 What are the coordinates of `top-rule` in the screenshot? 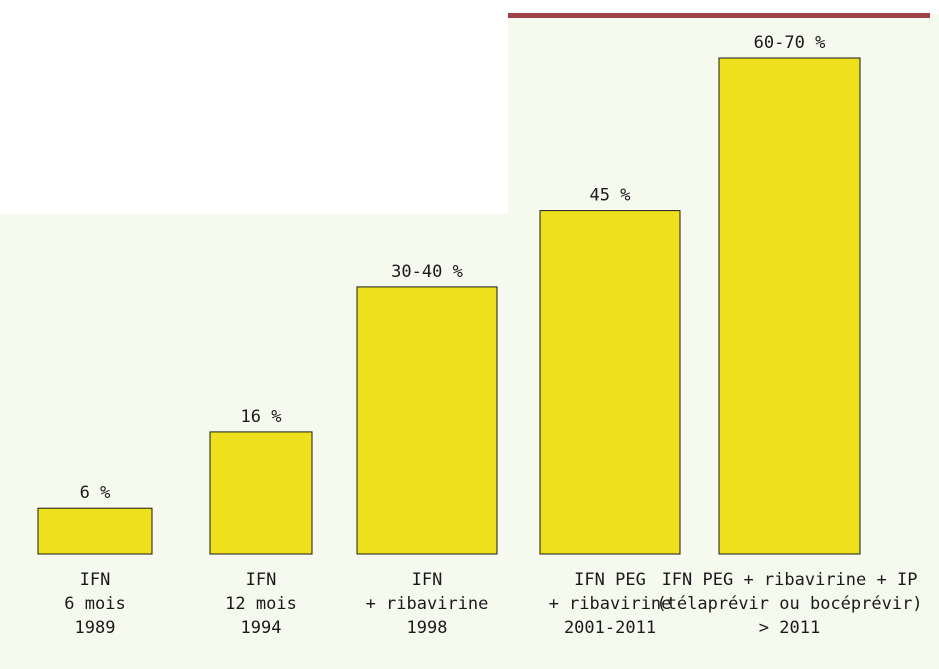 It's located at (719, 15).